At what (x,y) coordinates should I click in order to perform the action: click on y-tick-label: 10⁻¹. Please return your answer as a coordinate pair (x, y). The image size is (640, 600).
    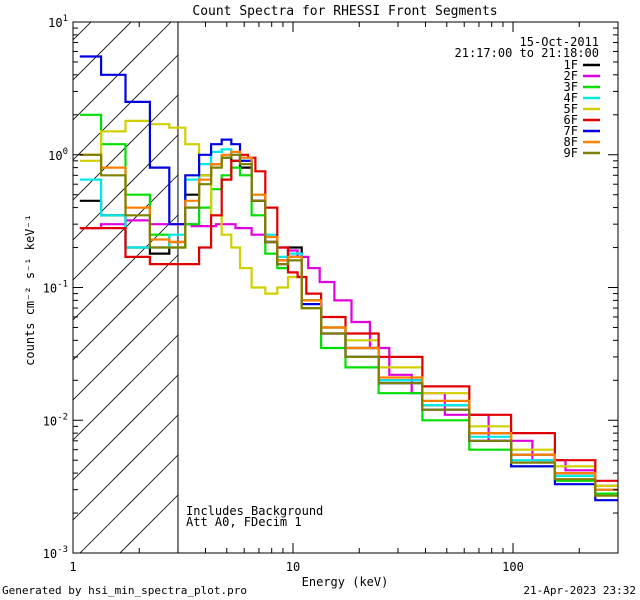
    Looking at the image, I should click on (55, 288).